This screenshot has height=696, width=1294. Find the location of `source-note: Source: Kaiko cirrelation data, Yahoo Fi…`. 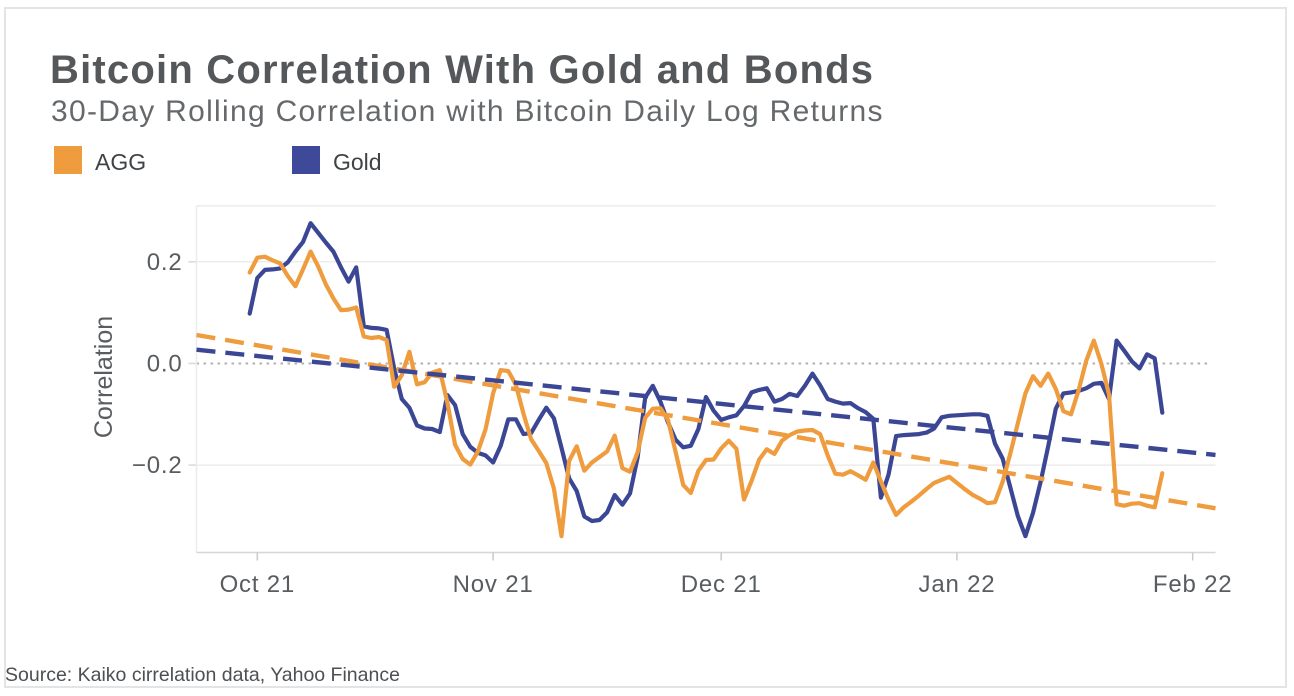

source-note: Source: Kaiko cirrelation data, Yahoo Fi… is located at coordinates (202, 675).